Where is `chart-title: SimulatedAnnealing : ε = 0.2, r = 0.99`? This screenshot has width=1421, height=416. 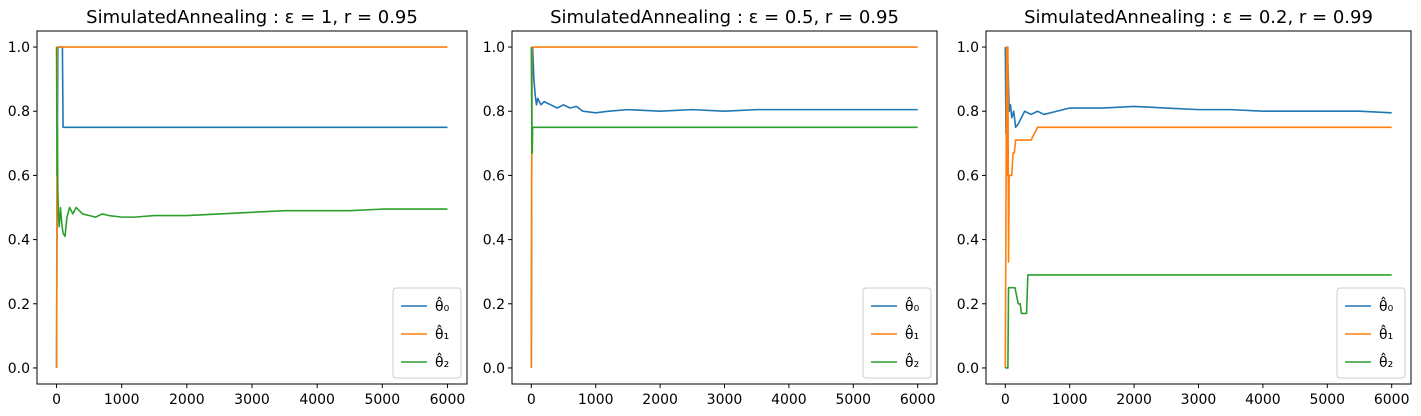
chart-title: SimulatedAnnealing : ε = 0.2, r = 0.99 is located at coordinates (1198, 17).